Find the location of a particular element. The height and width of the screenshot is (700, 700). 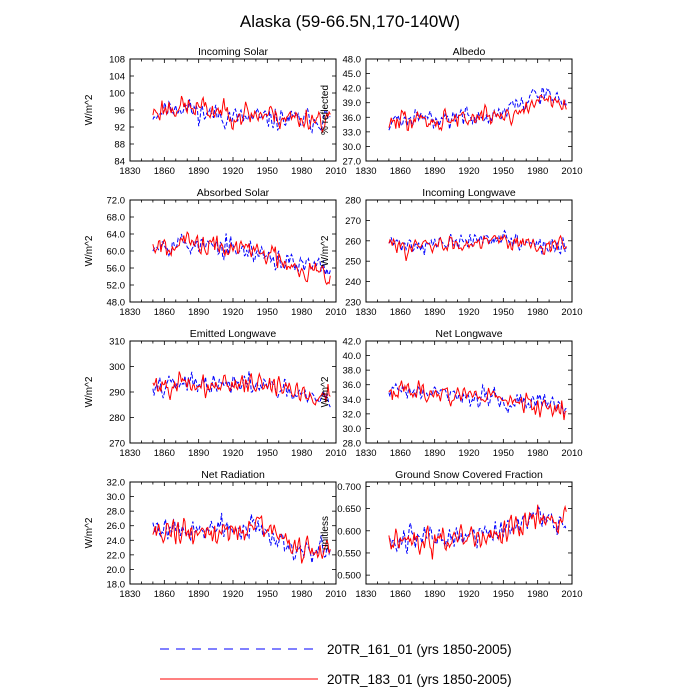

plot-frame is located at coordinates (469, 110).